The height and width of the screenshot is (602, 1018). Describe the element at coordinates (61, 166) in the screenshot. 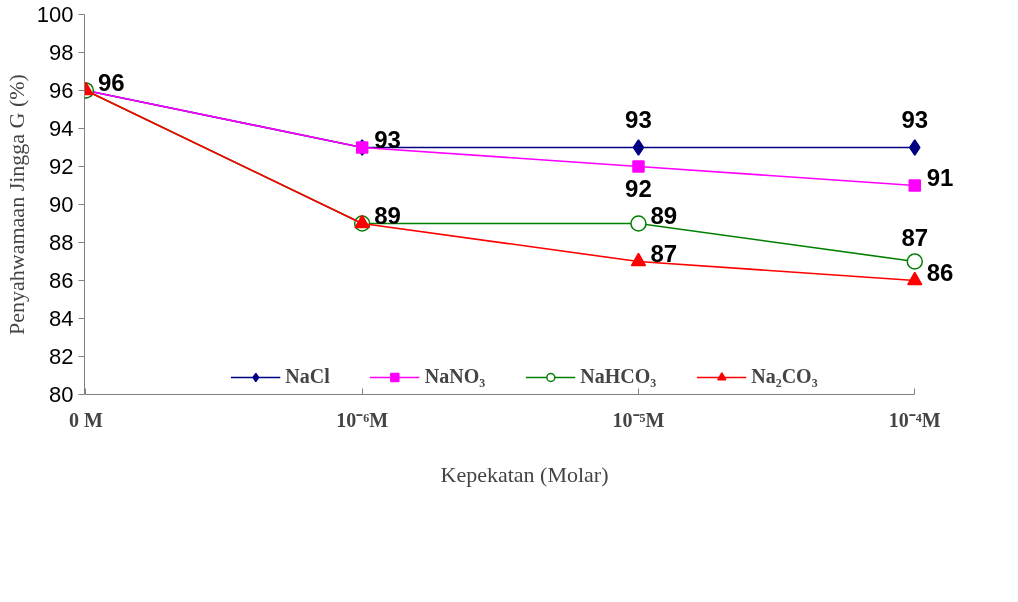

I see `y-tick-label: 92` at that location.